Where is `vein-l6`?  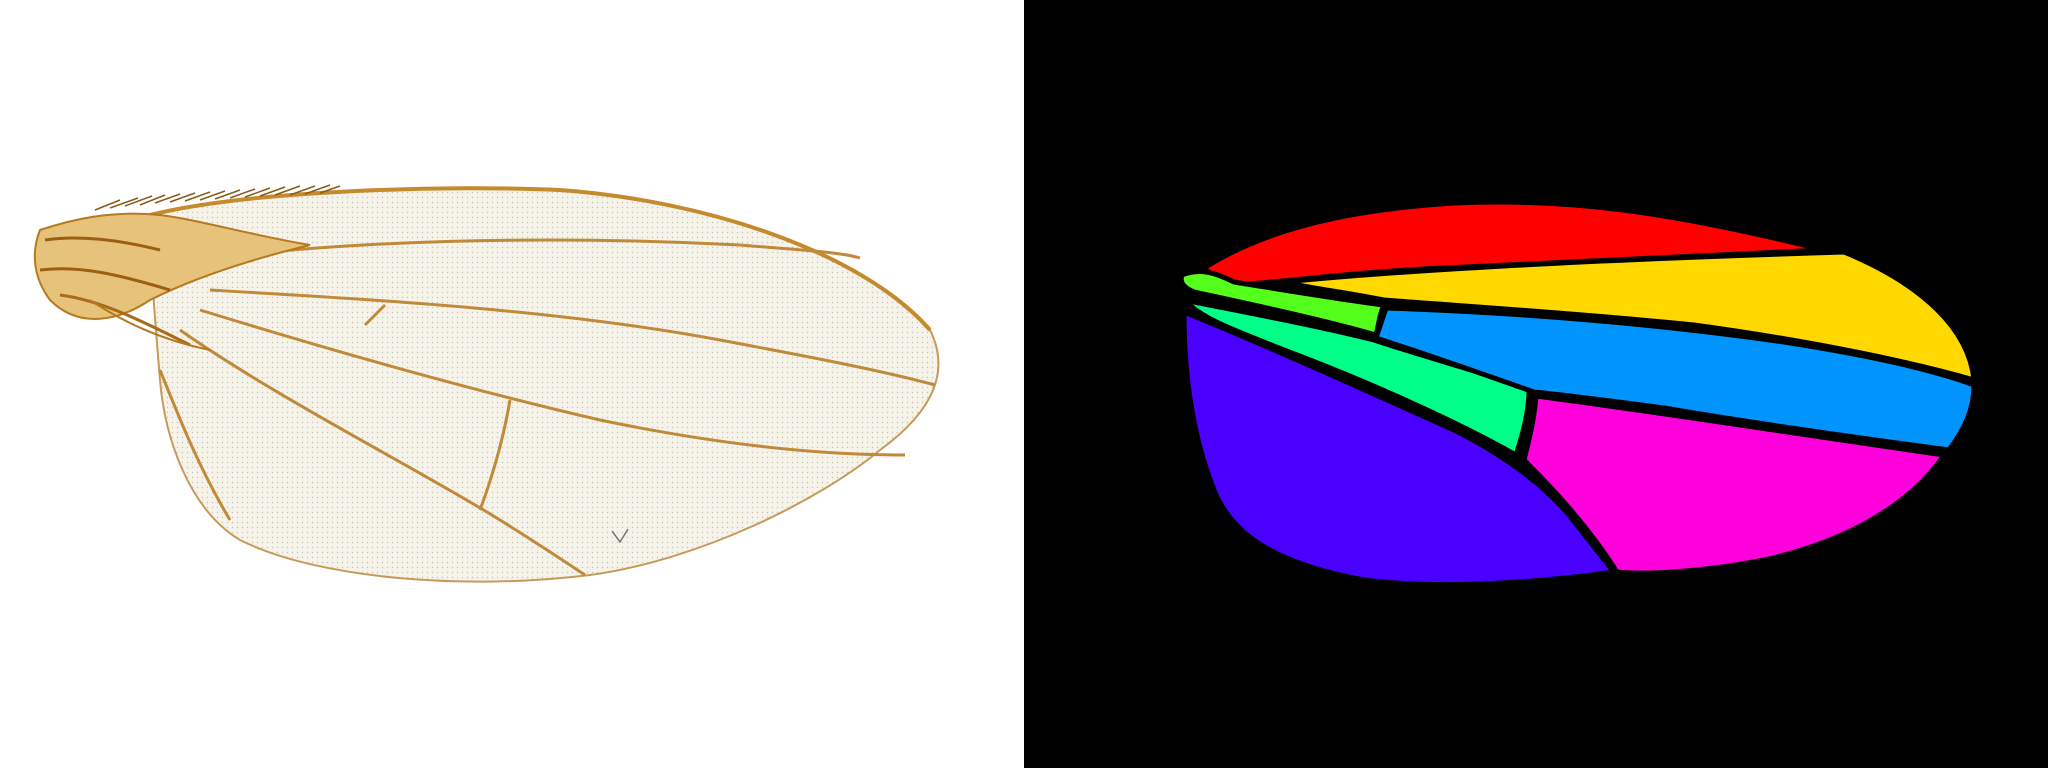
vein-l6 is located at coordinates (195, 445).